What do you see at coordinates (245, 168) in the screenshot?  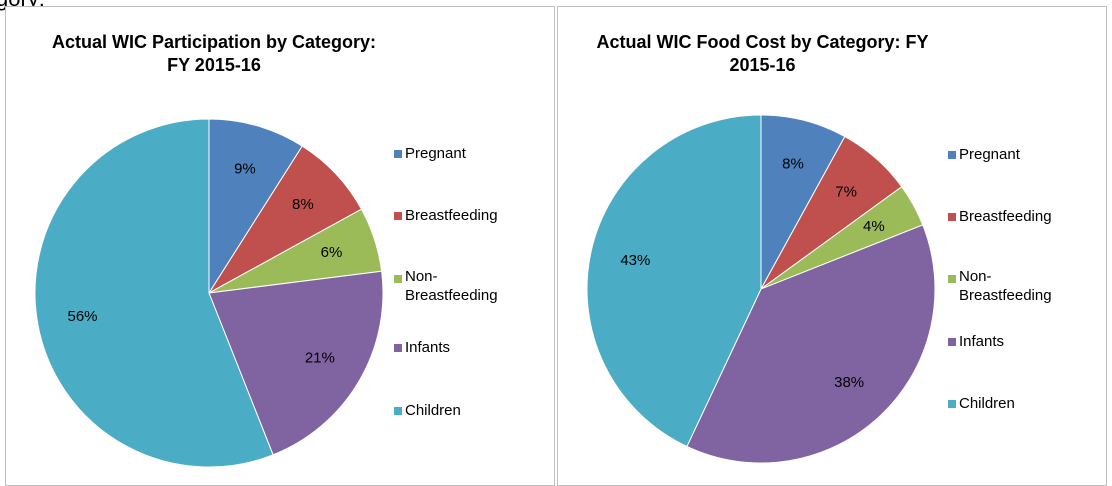 I see `data-label: 9%` at bounding box center [245, 168].